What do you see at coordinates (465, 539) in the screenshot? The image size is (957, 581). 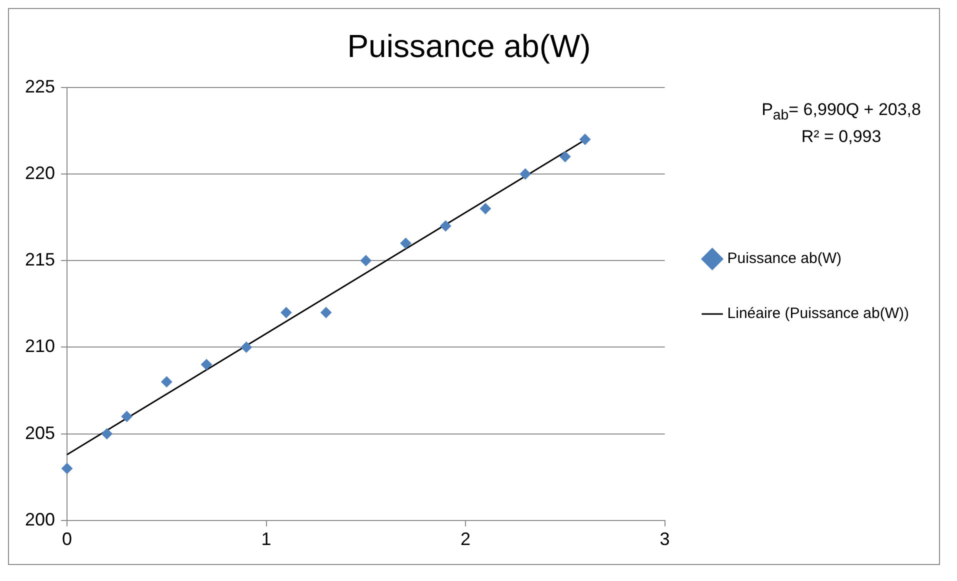 I see `x-tick-label: 2` at bounding box center [465, 539].